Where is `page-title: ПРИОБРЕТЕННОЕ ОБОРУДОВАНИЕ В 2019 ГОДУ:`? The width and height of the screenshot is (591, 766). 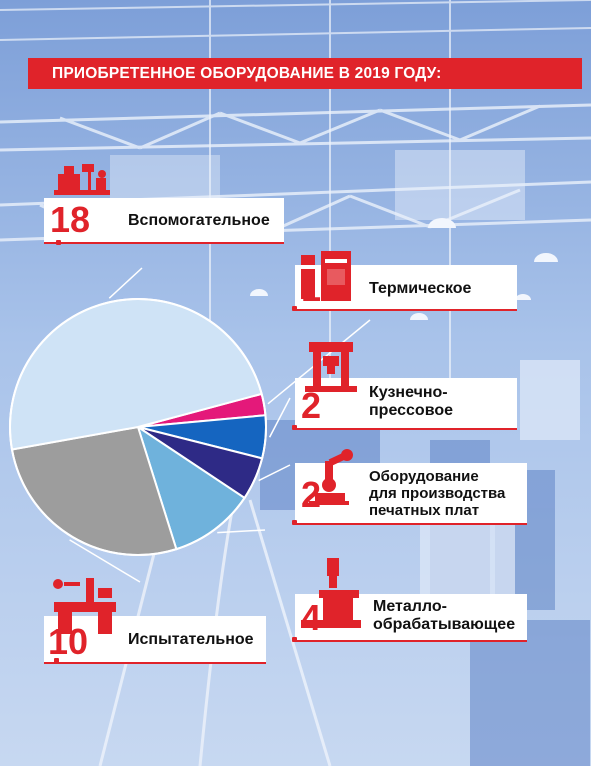
page-title: ПРИОБРЕТЕННОЕ ОБОРУДОВАНИЕ В 2019 ГОДУ: is located at coordinates (247, 73).